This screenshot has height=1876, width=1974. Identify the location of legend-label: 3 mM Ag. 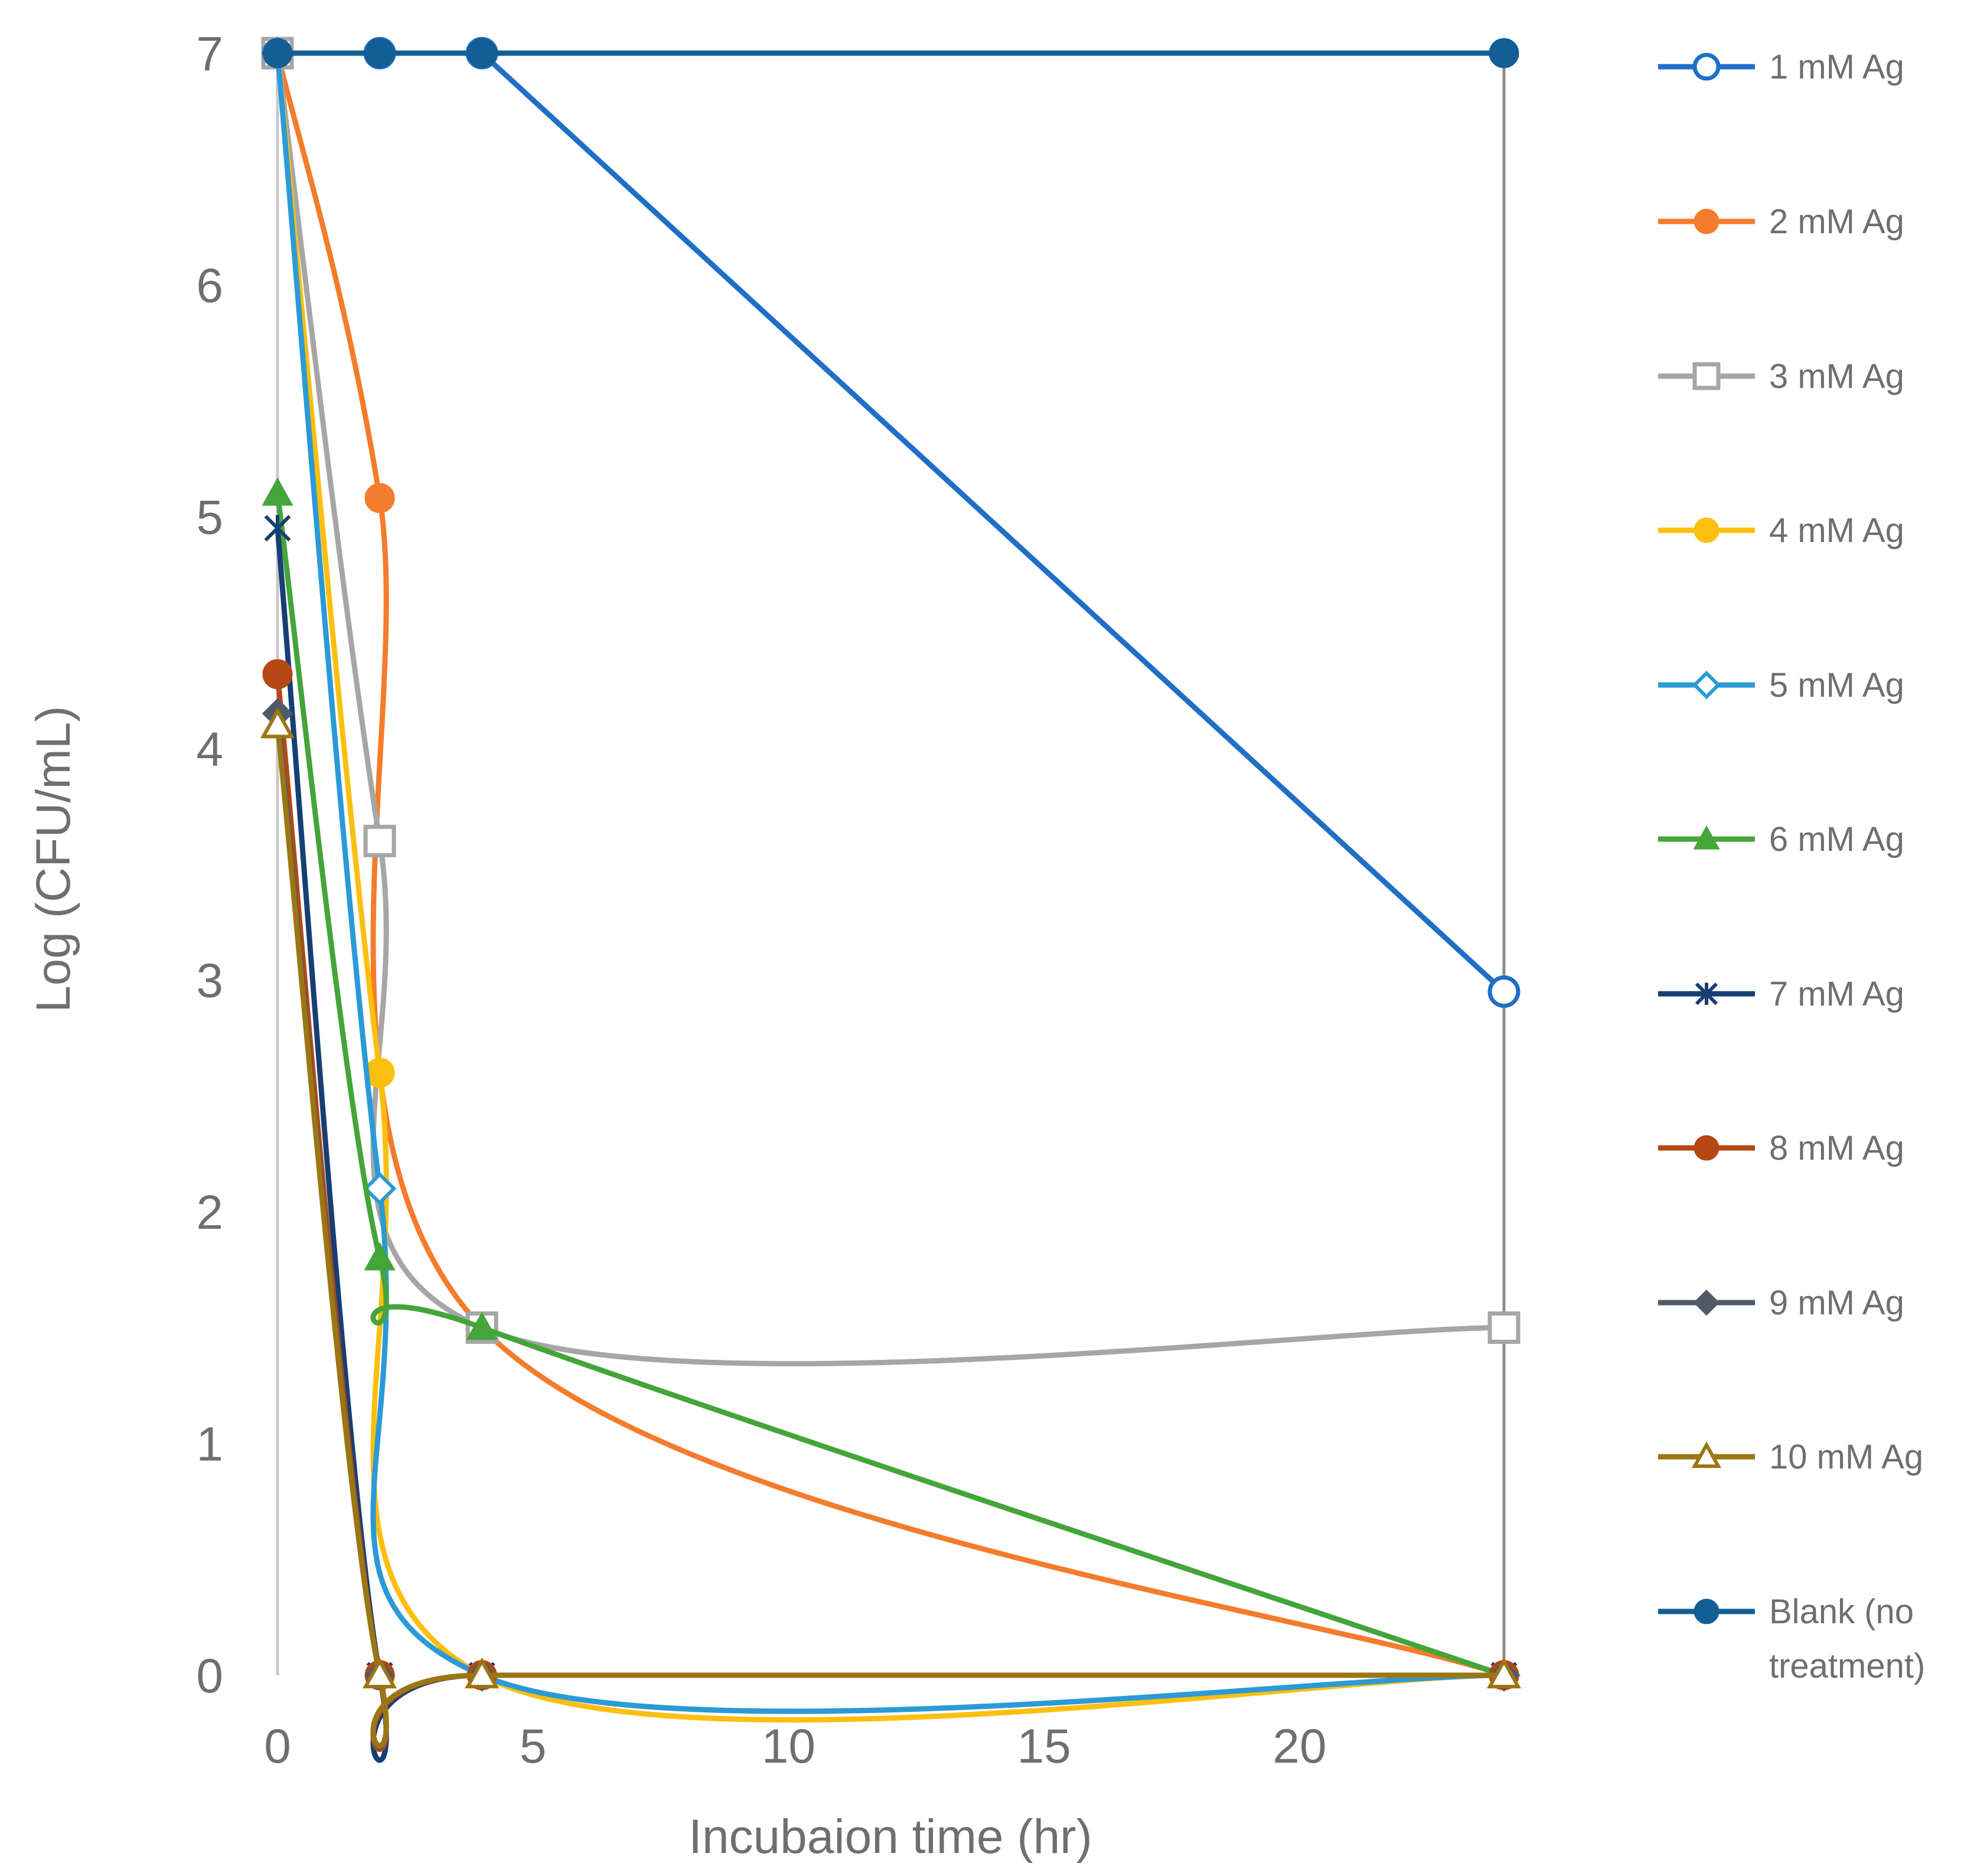
(1836, 377).